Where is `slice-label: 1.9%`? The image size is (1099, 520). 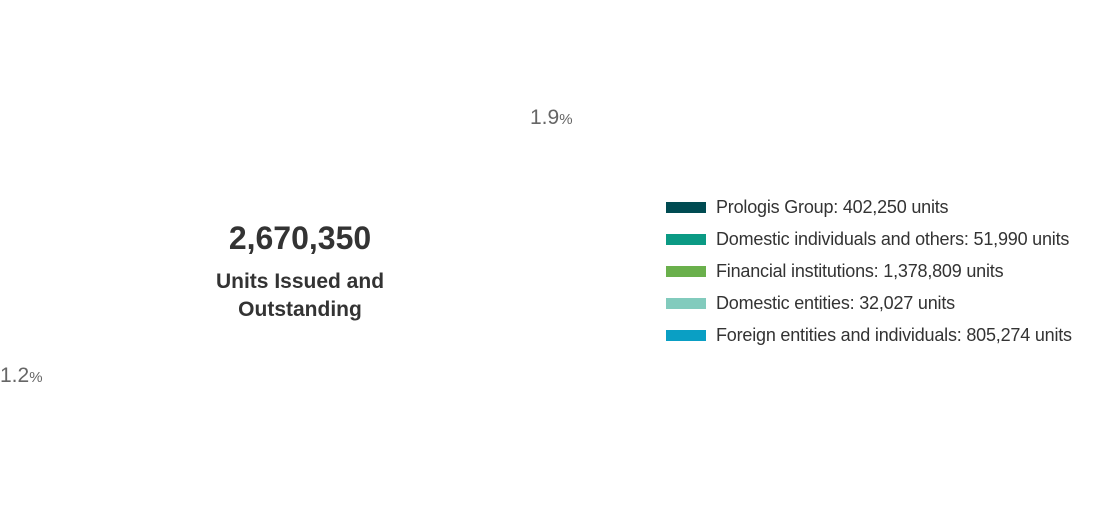
slice-label: 1.9% is located at coordinates (551, 118).